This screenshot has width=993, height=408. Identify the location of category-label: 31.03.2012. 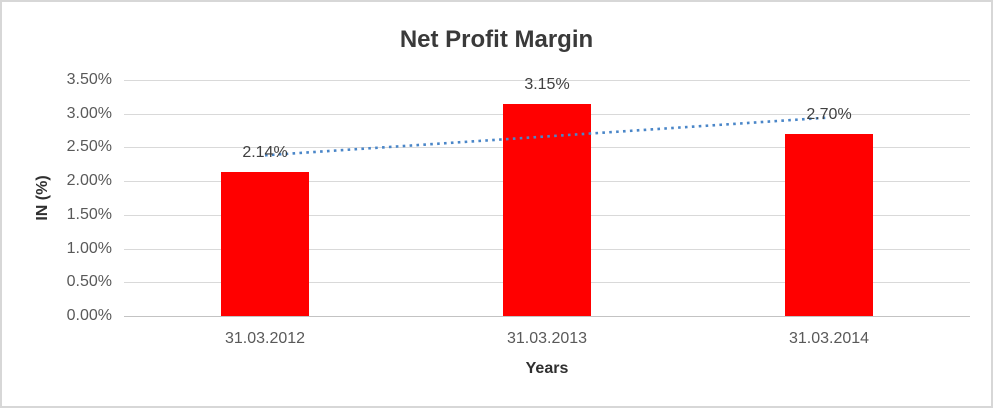
(265, 338).